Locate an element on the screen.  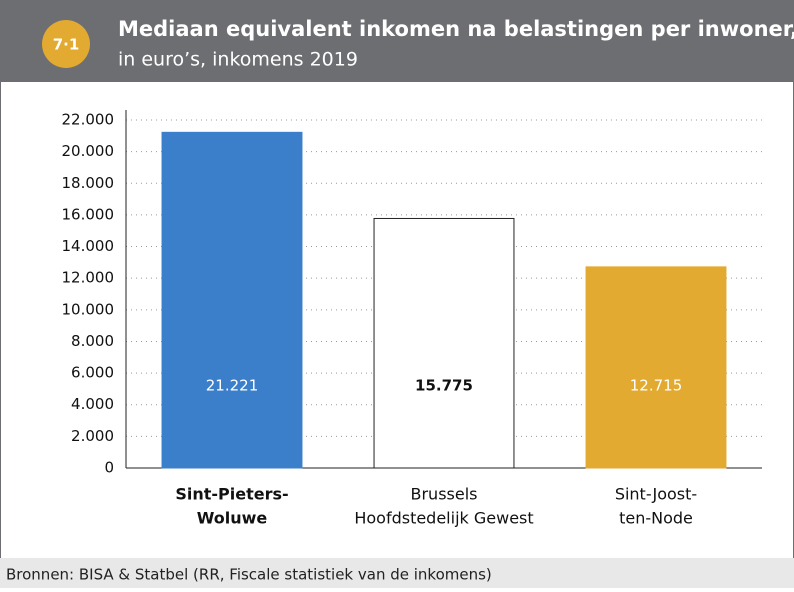
y-tick-label: 4.000 is located at coordinates (92, 404).